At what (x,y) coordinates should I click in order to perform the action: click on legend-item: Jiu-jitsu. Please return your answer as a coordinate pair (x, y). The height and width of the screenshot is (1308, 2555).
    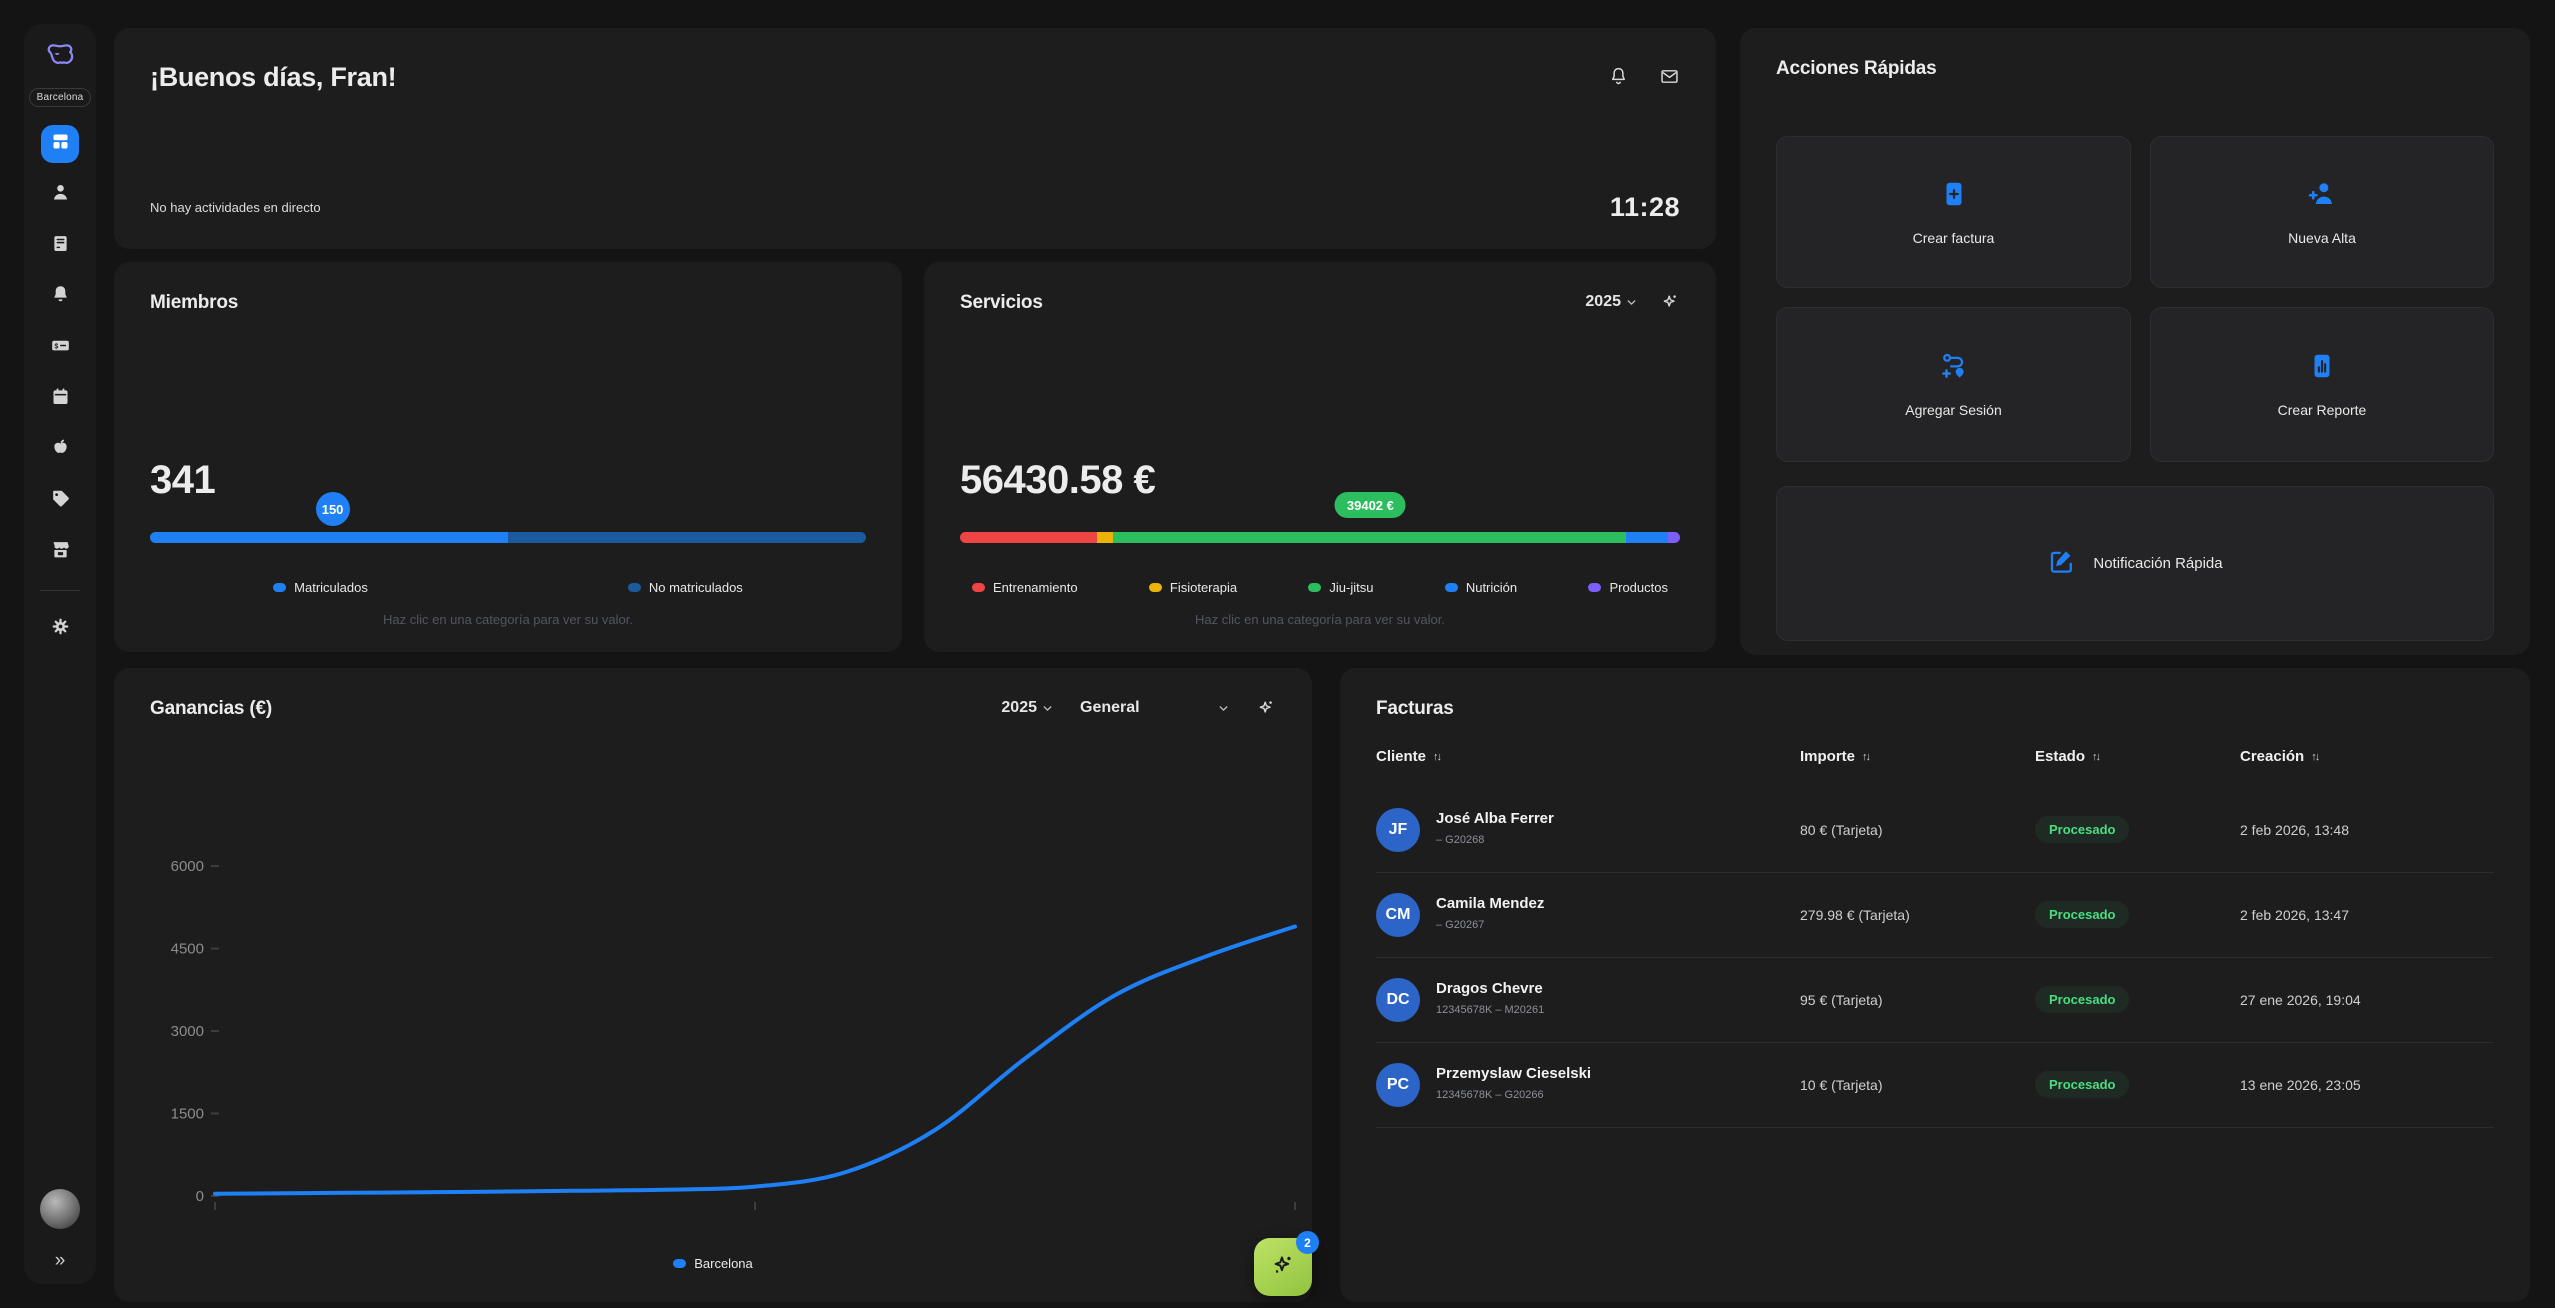
    Looking at the image, I should click on (1341, 587).